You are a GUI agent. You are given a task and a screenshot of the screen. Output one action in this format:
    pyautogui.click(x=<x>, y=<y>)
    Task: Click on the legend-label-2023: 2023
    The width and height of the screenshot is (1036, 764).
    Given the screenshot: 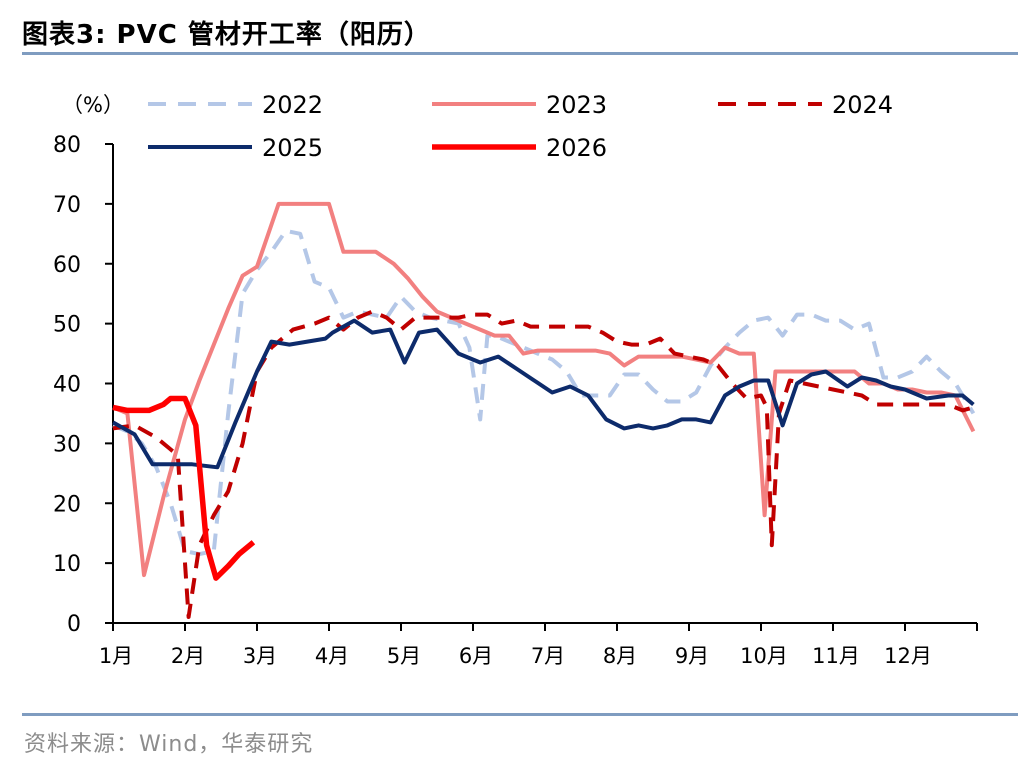 What is the action you would take?
    pyautogui.click(x=576, y=105)
    